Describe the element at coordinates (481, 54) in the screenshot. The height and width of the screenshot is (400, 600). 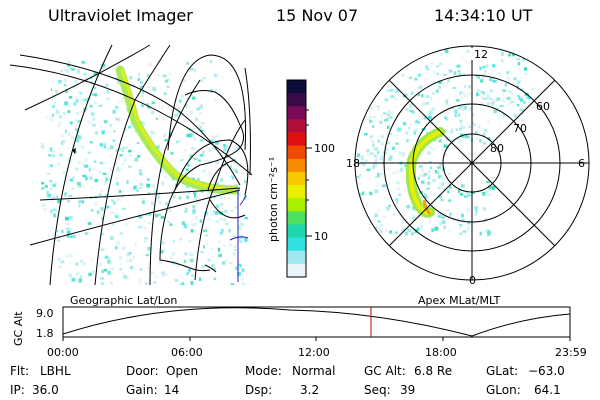
I see `mlt-label-12: 12` at that location.